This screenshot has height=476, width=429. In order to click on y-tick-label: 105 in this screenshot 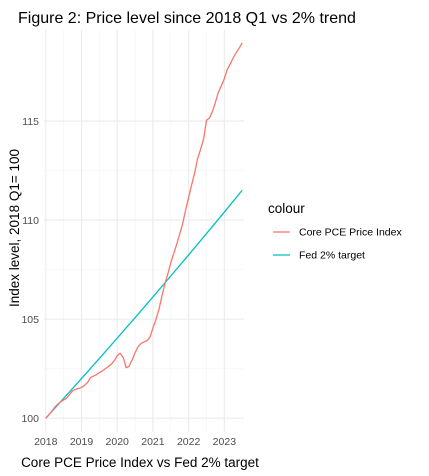, I will do `click(30, 320)`.